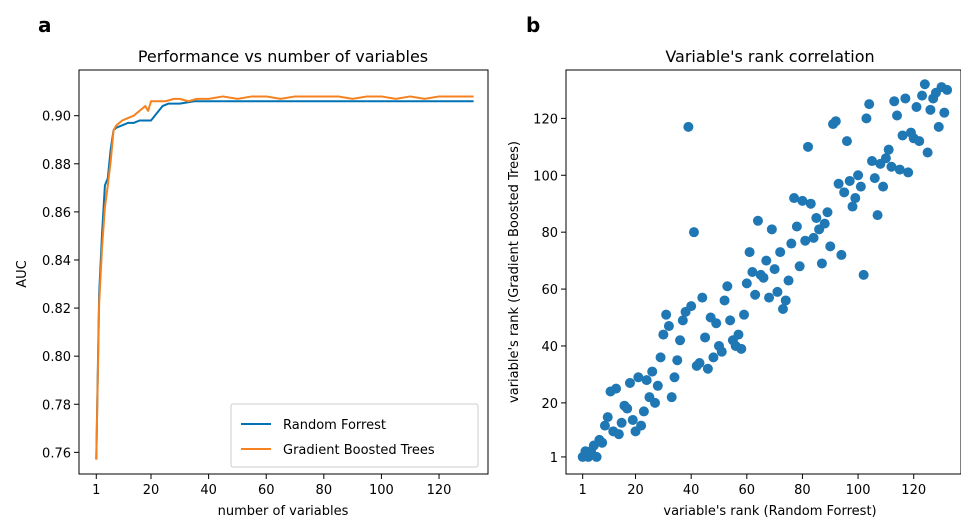  Describe the element at coordinates (151, 490) in the screenshot. I see `x-tick-label: 20` at that location.